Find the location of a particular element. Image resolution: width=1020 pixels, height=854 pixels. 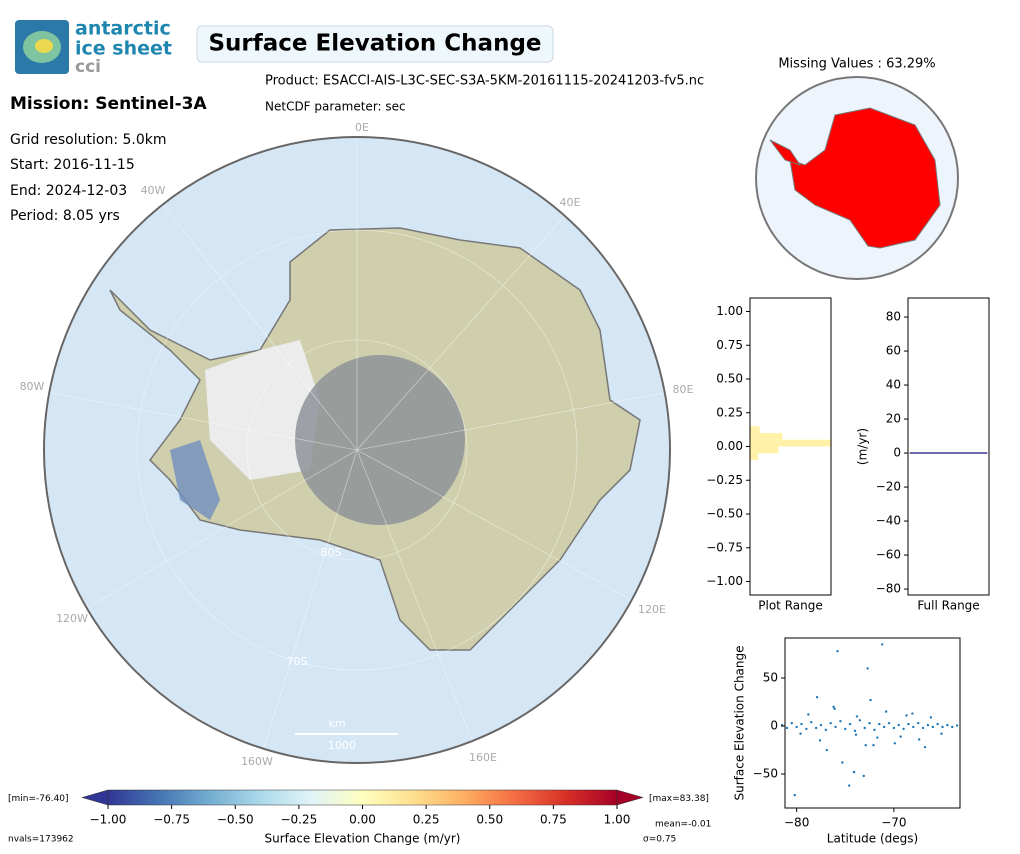

y-tick-label: 0 is located at coordinates (774, 726).